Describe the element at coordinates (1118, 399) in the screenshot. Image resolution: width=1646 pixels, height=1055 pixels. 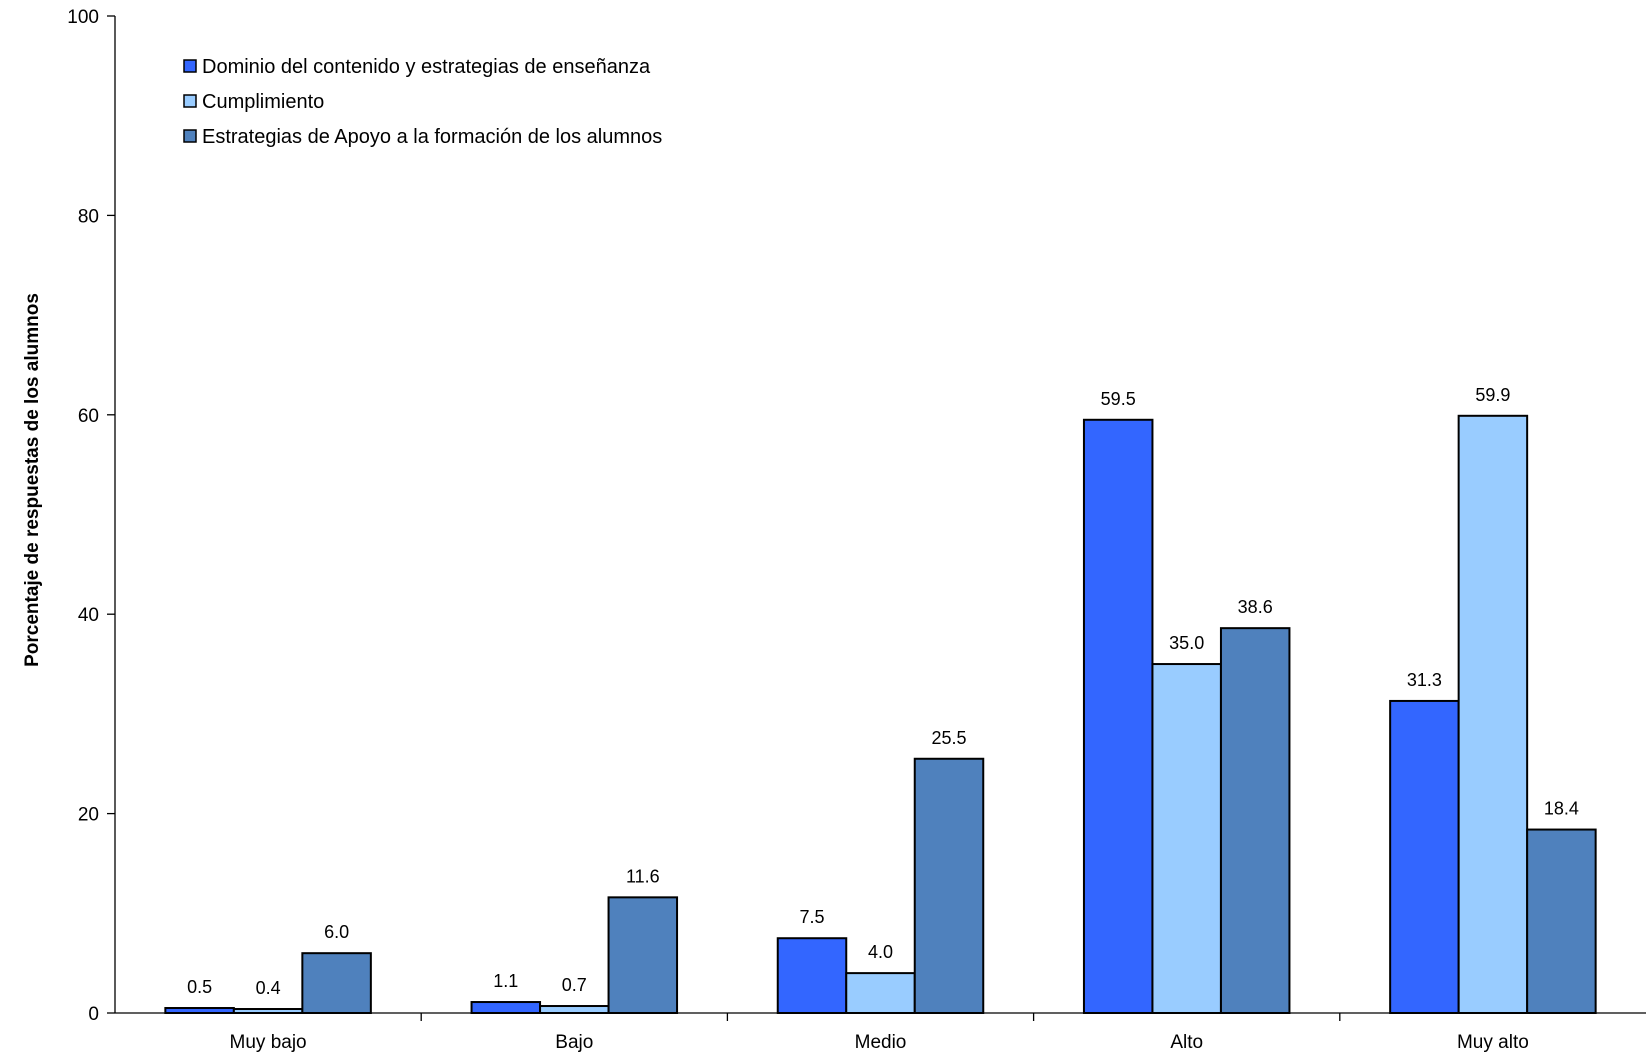
I see `data-label: 59.5` at that location.